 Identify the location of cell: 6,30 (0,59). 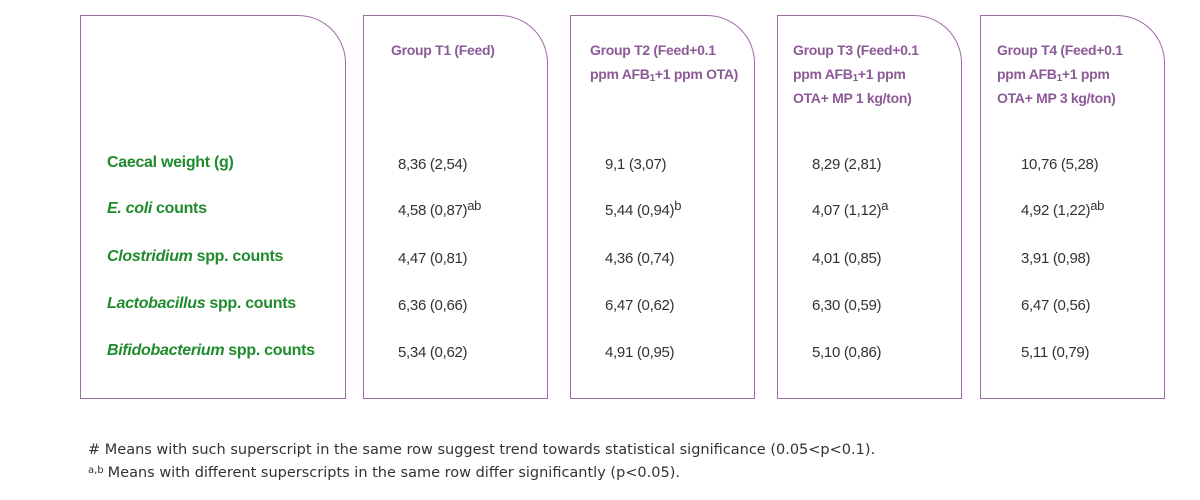
(847, 305).